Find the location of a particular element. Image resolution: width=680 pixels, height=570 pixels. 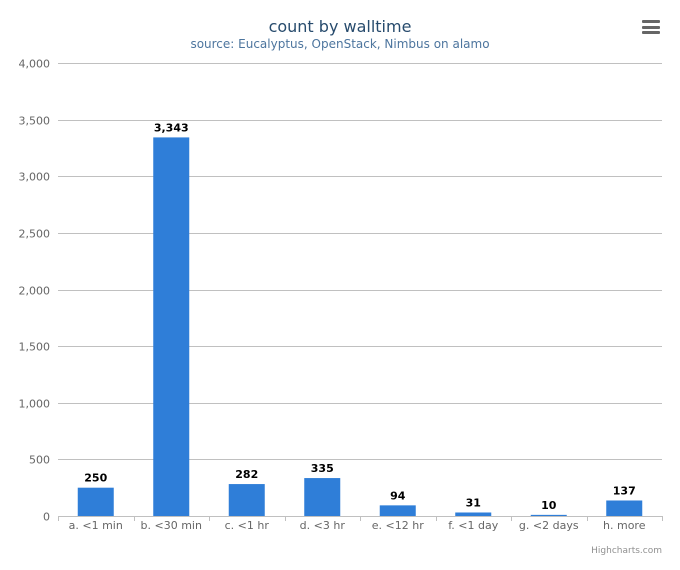

x-tick-label: h. more is located at coordinates (624, 525).